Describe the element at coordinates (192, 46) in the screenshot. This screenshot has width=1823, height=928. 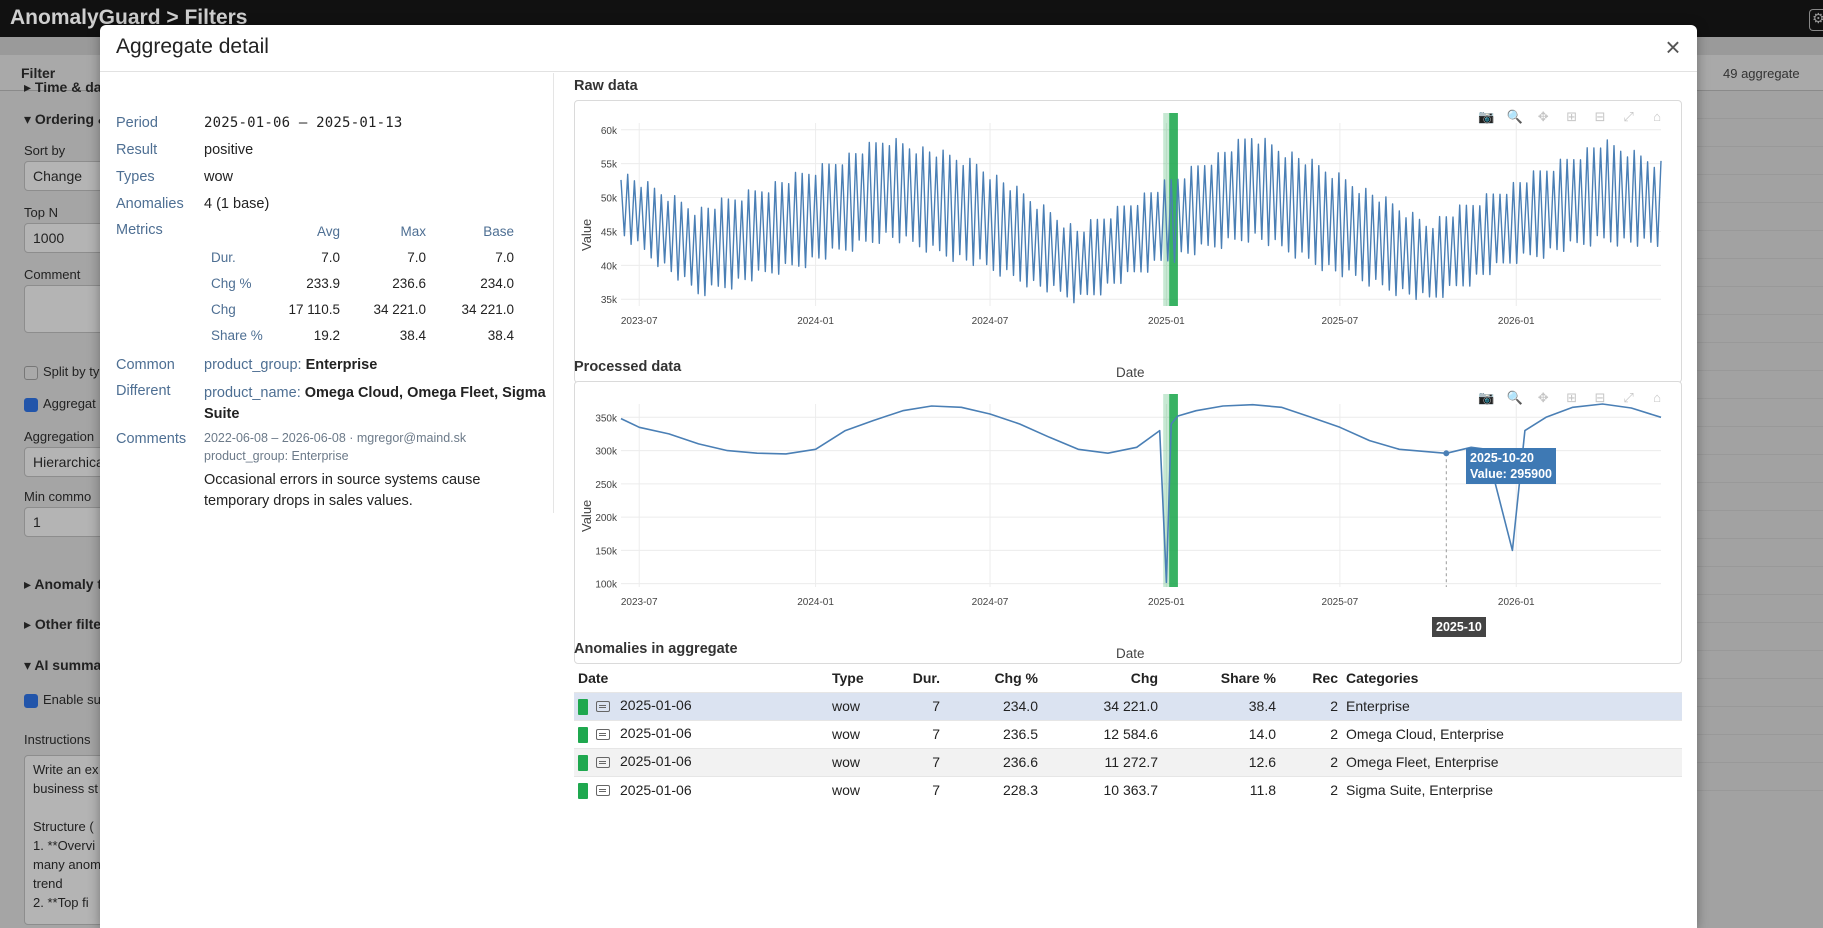
I see `modal-title: Aggregate detail` at that location.